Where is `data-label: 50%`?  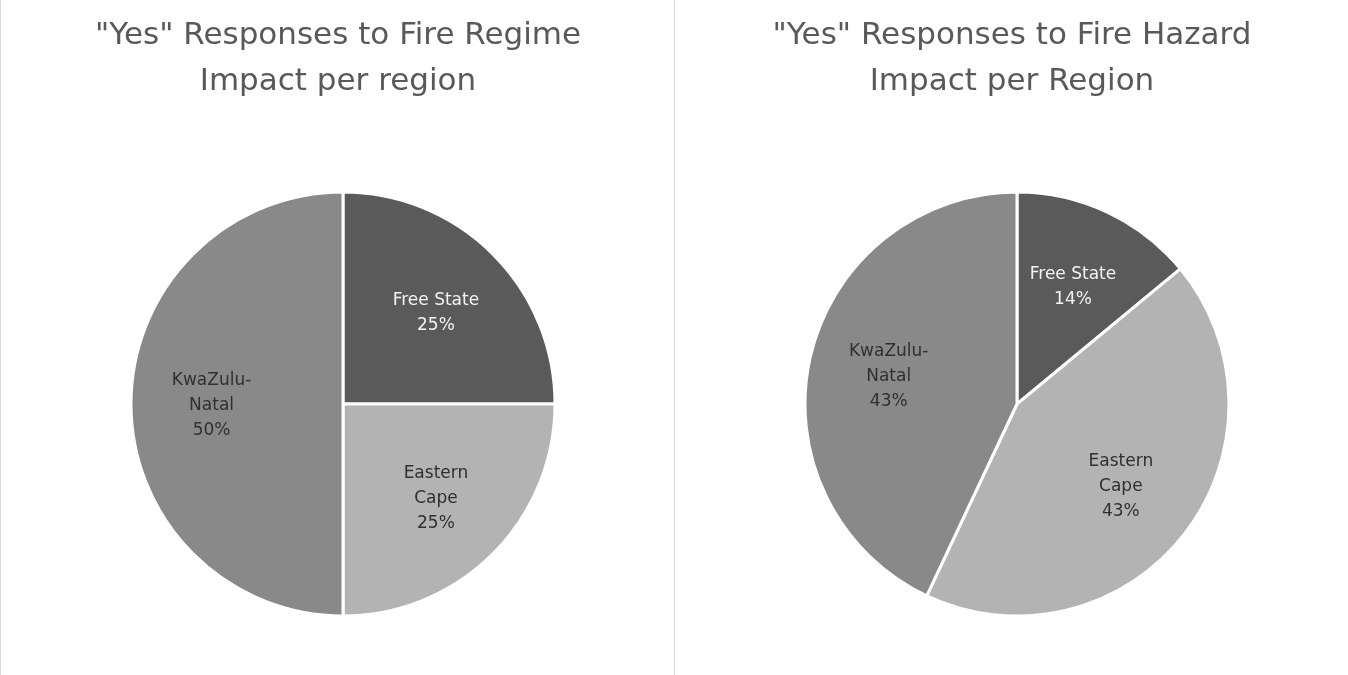 data-label: 50% is located at coordinates (211, 429).